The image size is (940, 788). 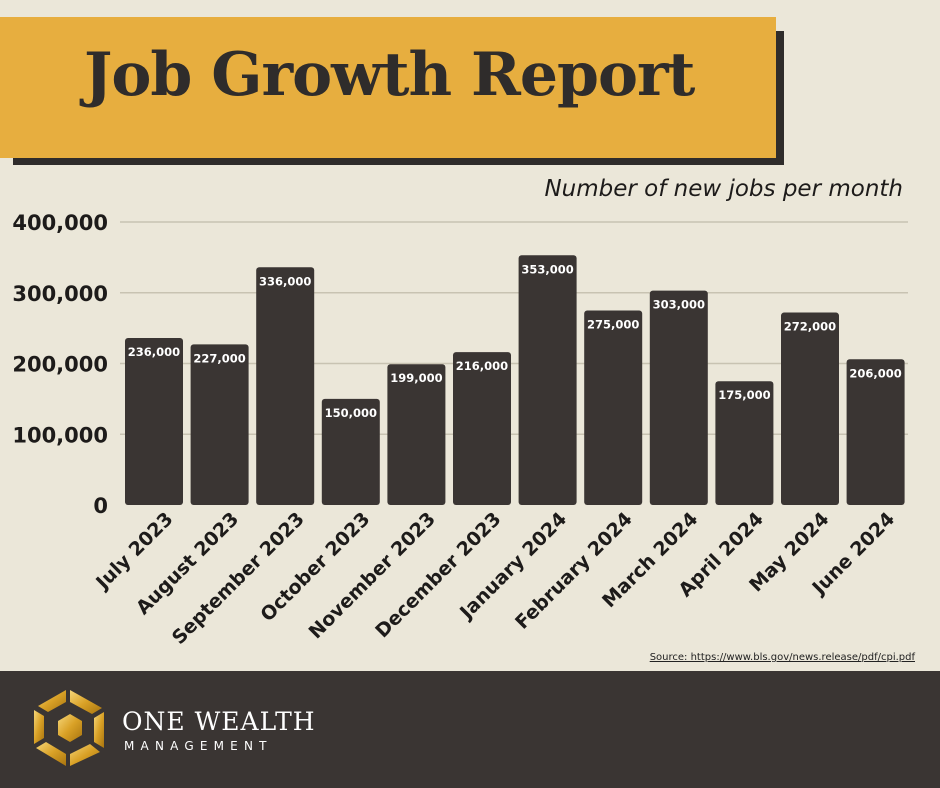 What do you see at coordinates (351, 413) in the screenshot?
I see `bar-data-label: 150,000` at bounding box center [351, 413].